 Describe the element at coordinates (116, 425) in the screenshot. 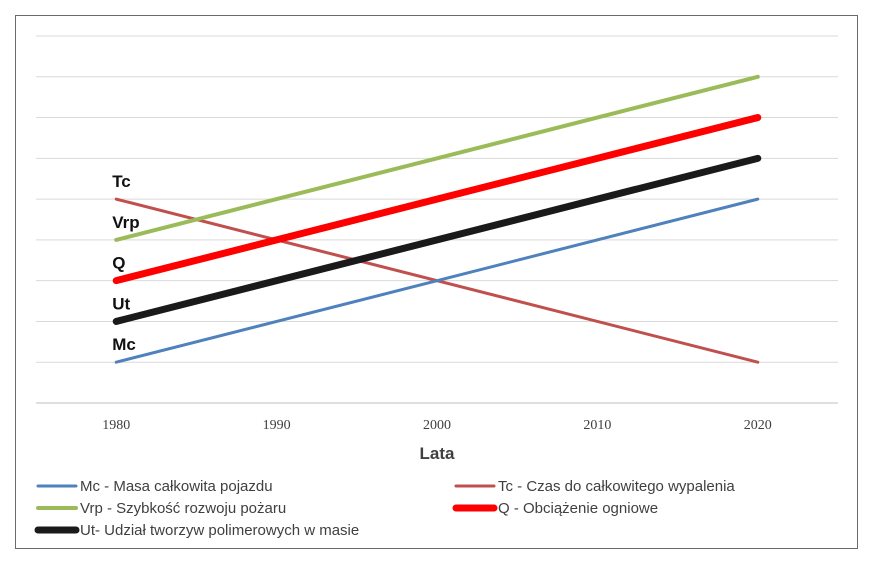

I see `x-tick-1980: 1980` at that location.